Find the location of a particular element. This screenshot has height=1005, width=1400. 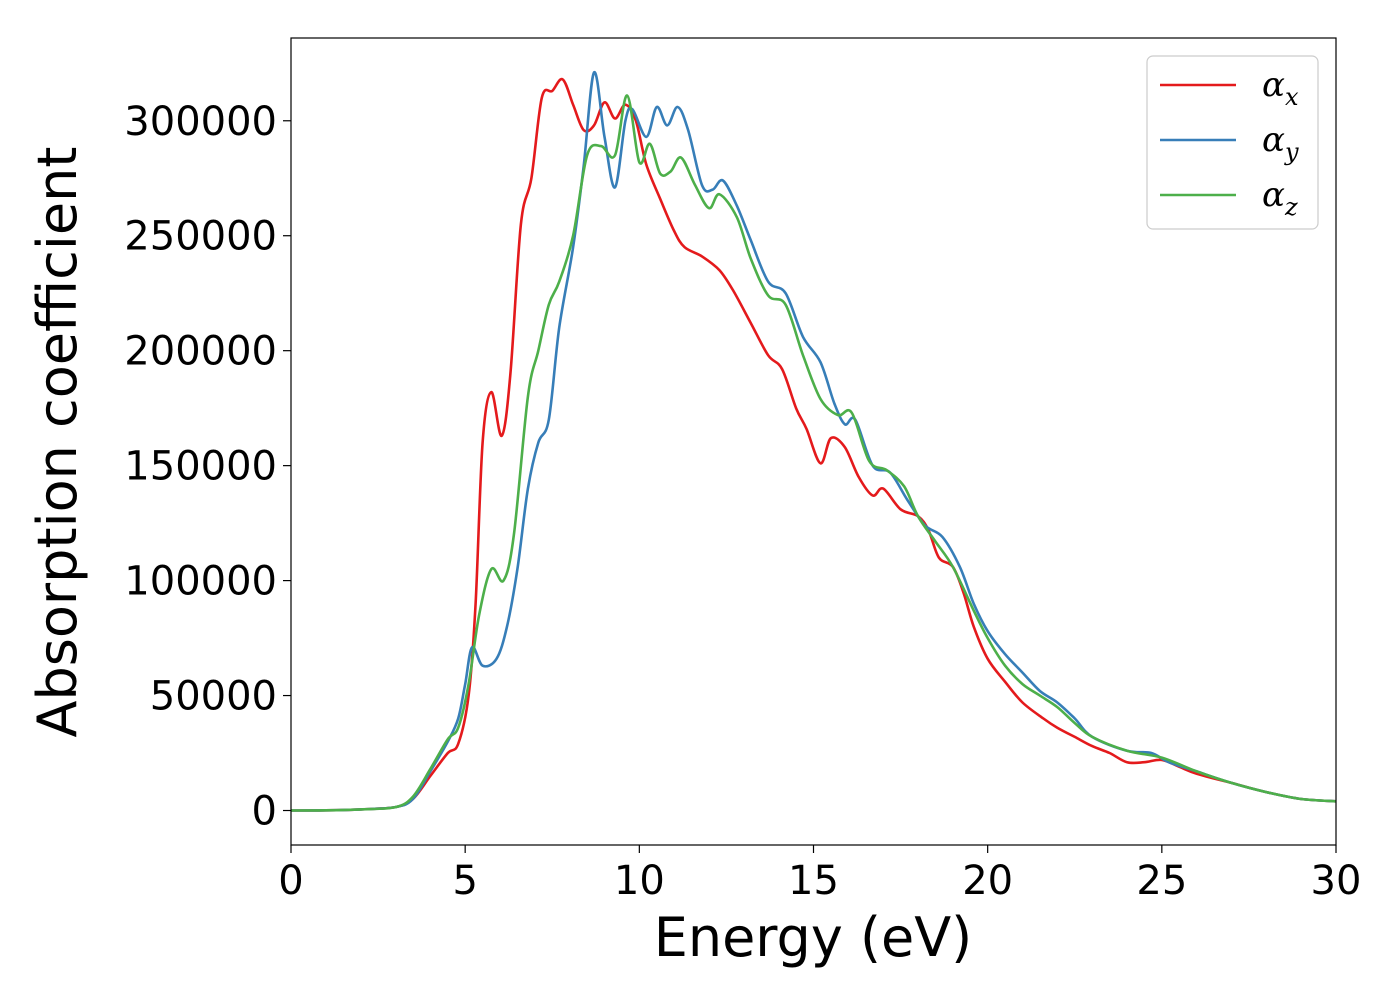

x-tick-label: 0 is located at coordinates (290, 881).